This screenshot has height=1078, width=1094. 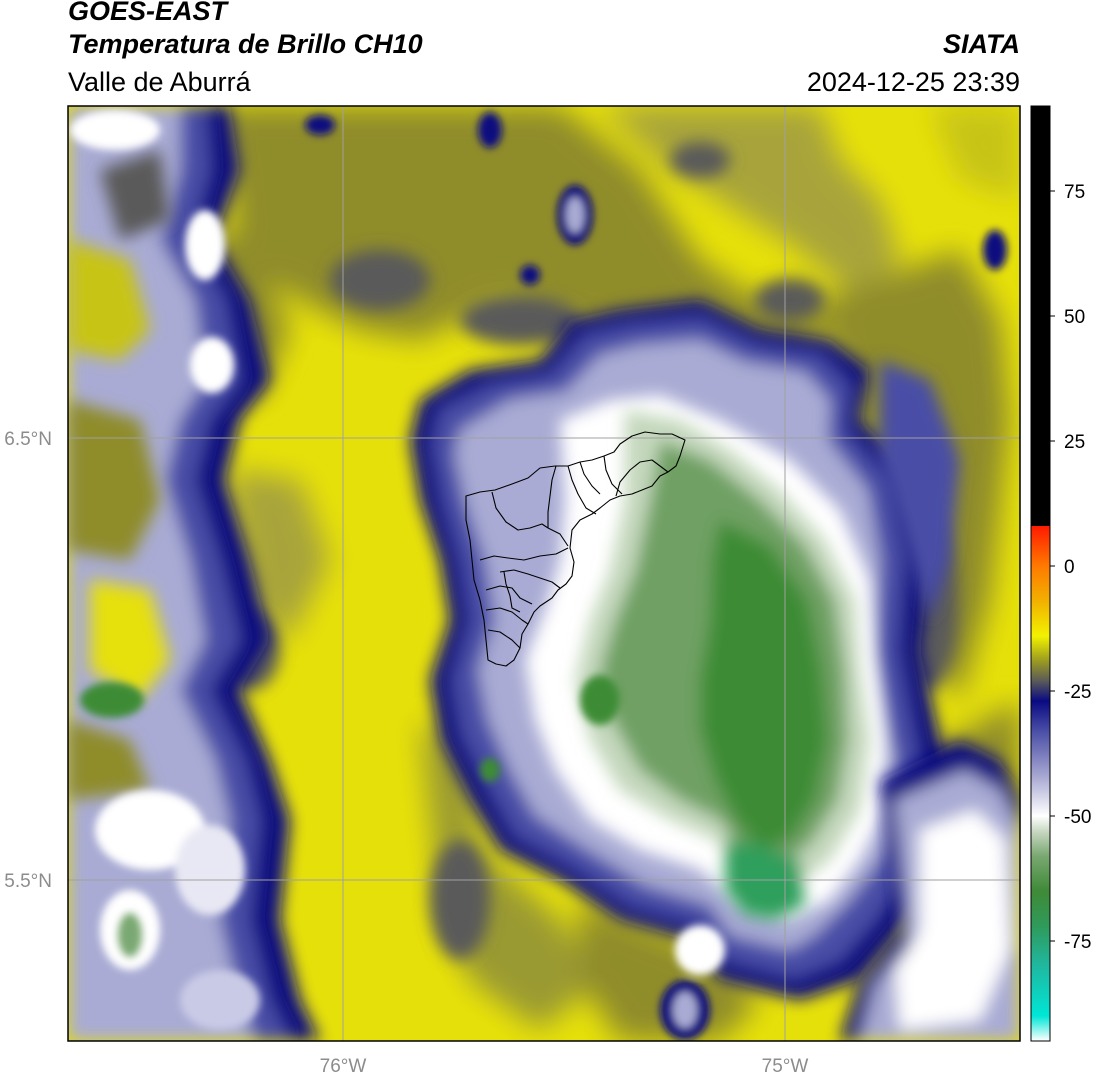 What do you see at coordinates (28, 881) in the screenshot?
I see `lat-tick-label: 5.5°N` at bounding box center [28, 881].